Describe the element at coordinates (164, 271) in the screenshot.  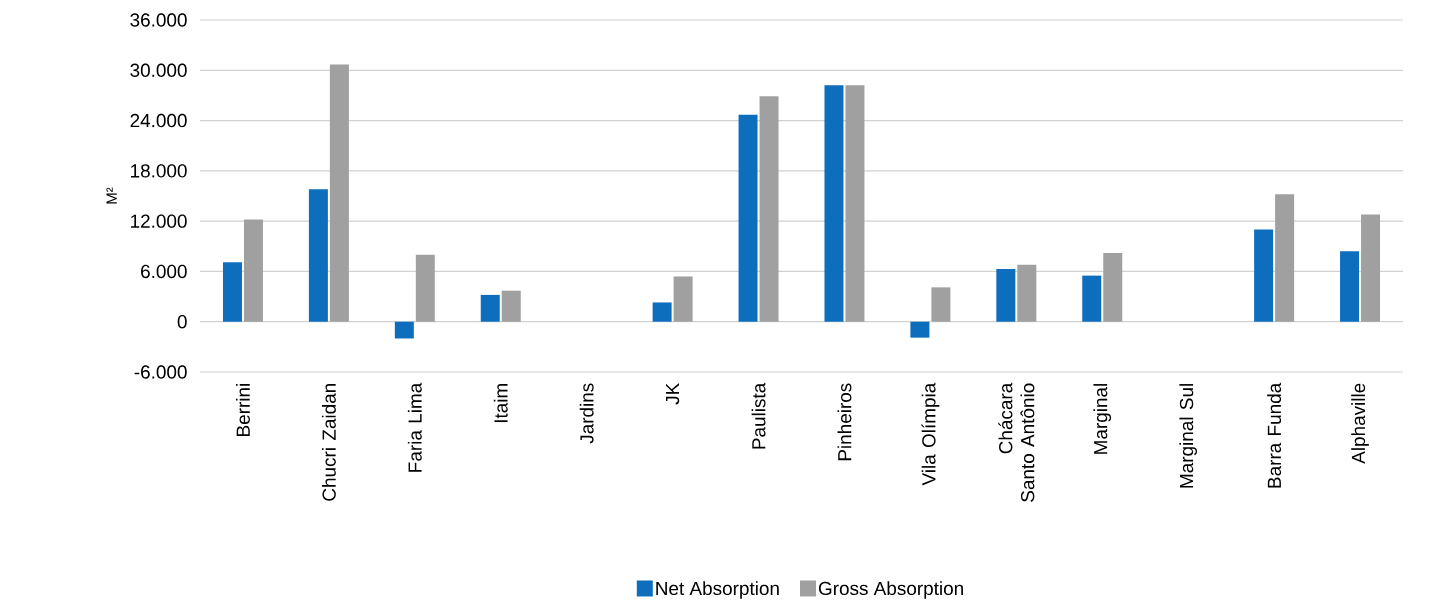
I see `y-tick-label: 6.000` at that location.